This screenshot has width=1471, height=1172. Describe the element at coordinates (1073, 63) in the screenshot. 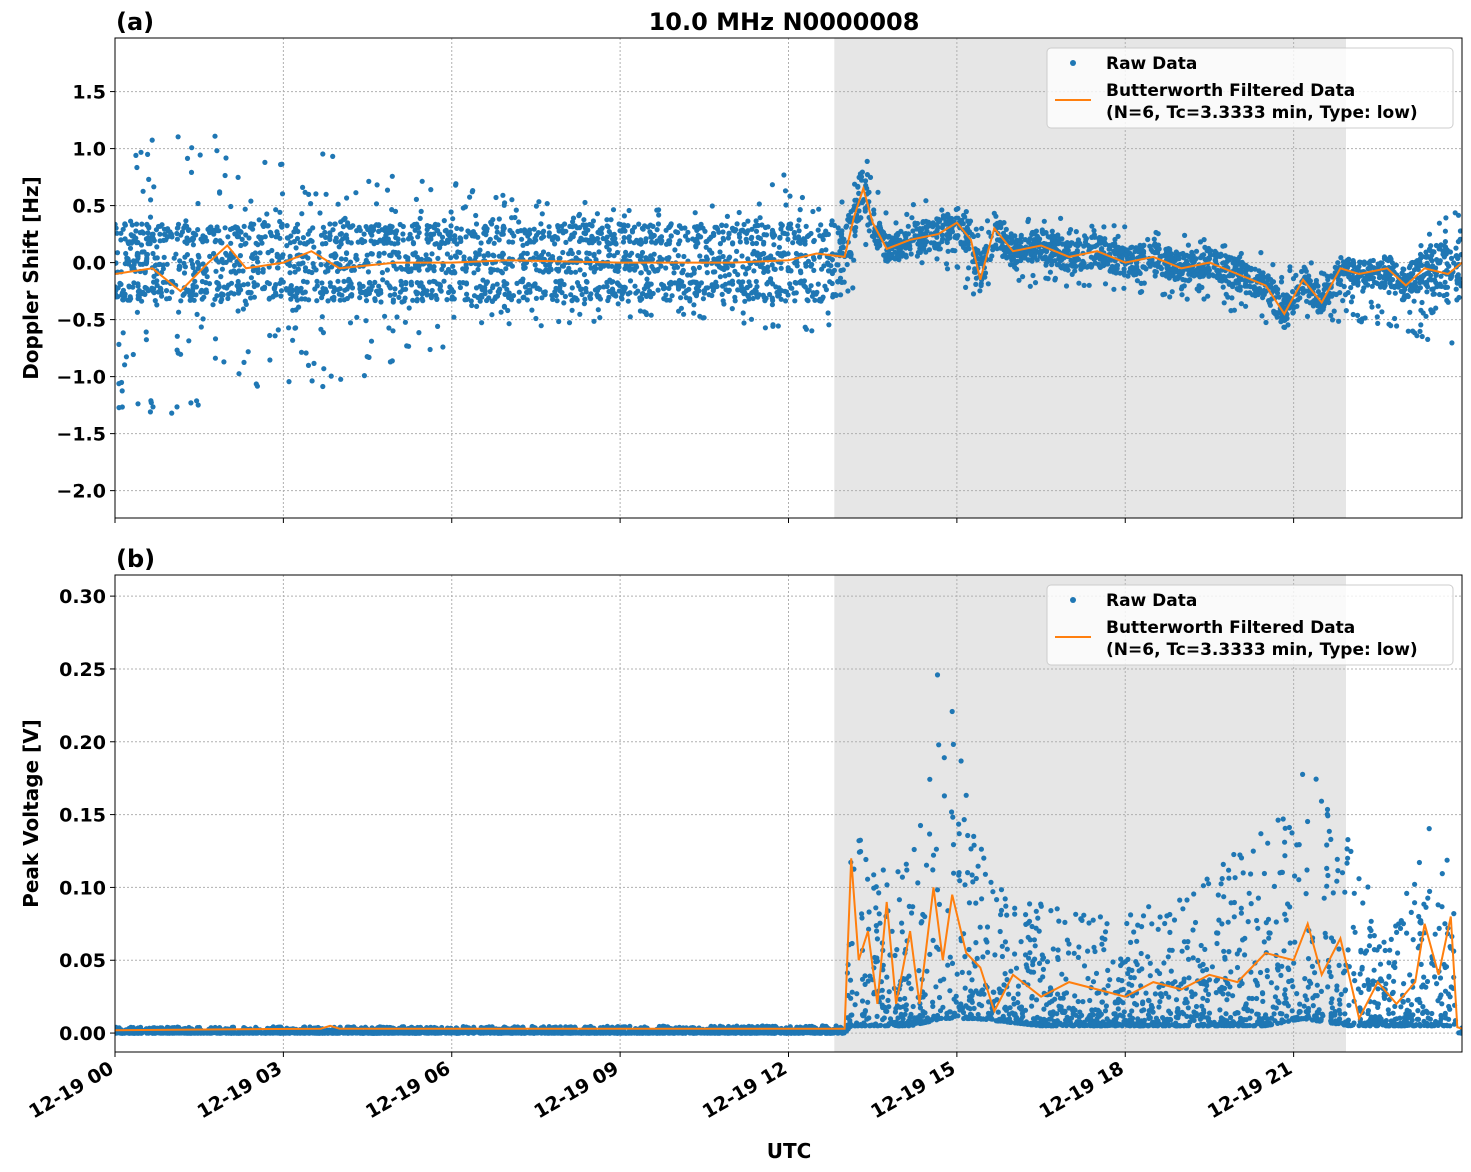

I see `legend-raw-marker` at that location.